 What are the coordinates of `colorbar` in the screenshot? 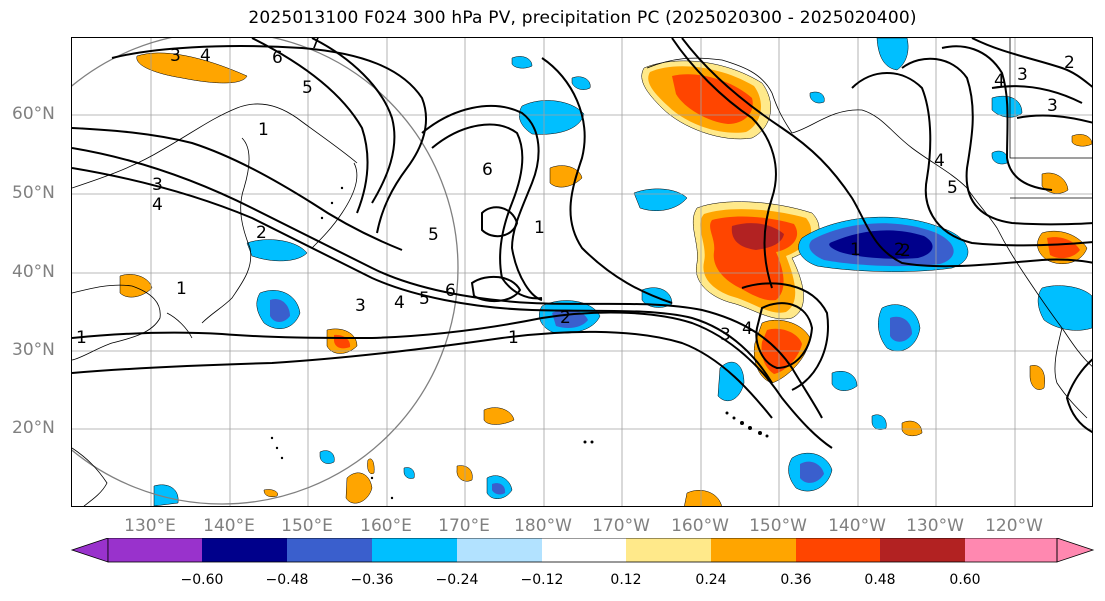 It's located at (582, 550).